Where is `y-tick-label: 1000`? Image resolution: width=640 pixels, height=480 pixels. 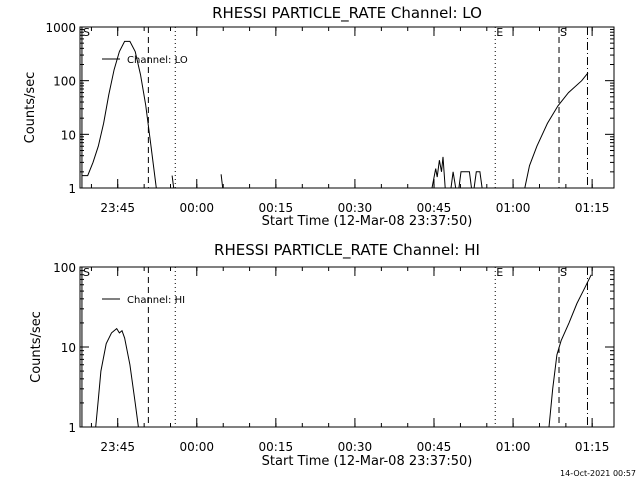 y-tick-label: 1000 is located at coordinates (60, 28).